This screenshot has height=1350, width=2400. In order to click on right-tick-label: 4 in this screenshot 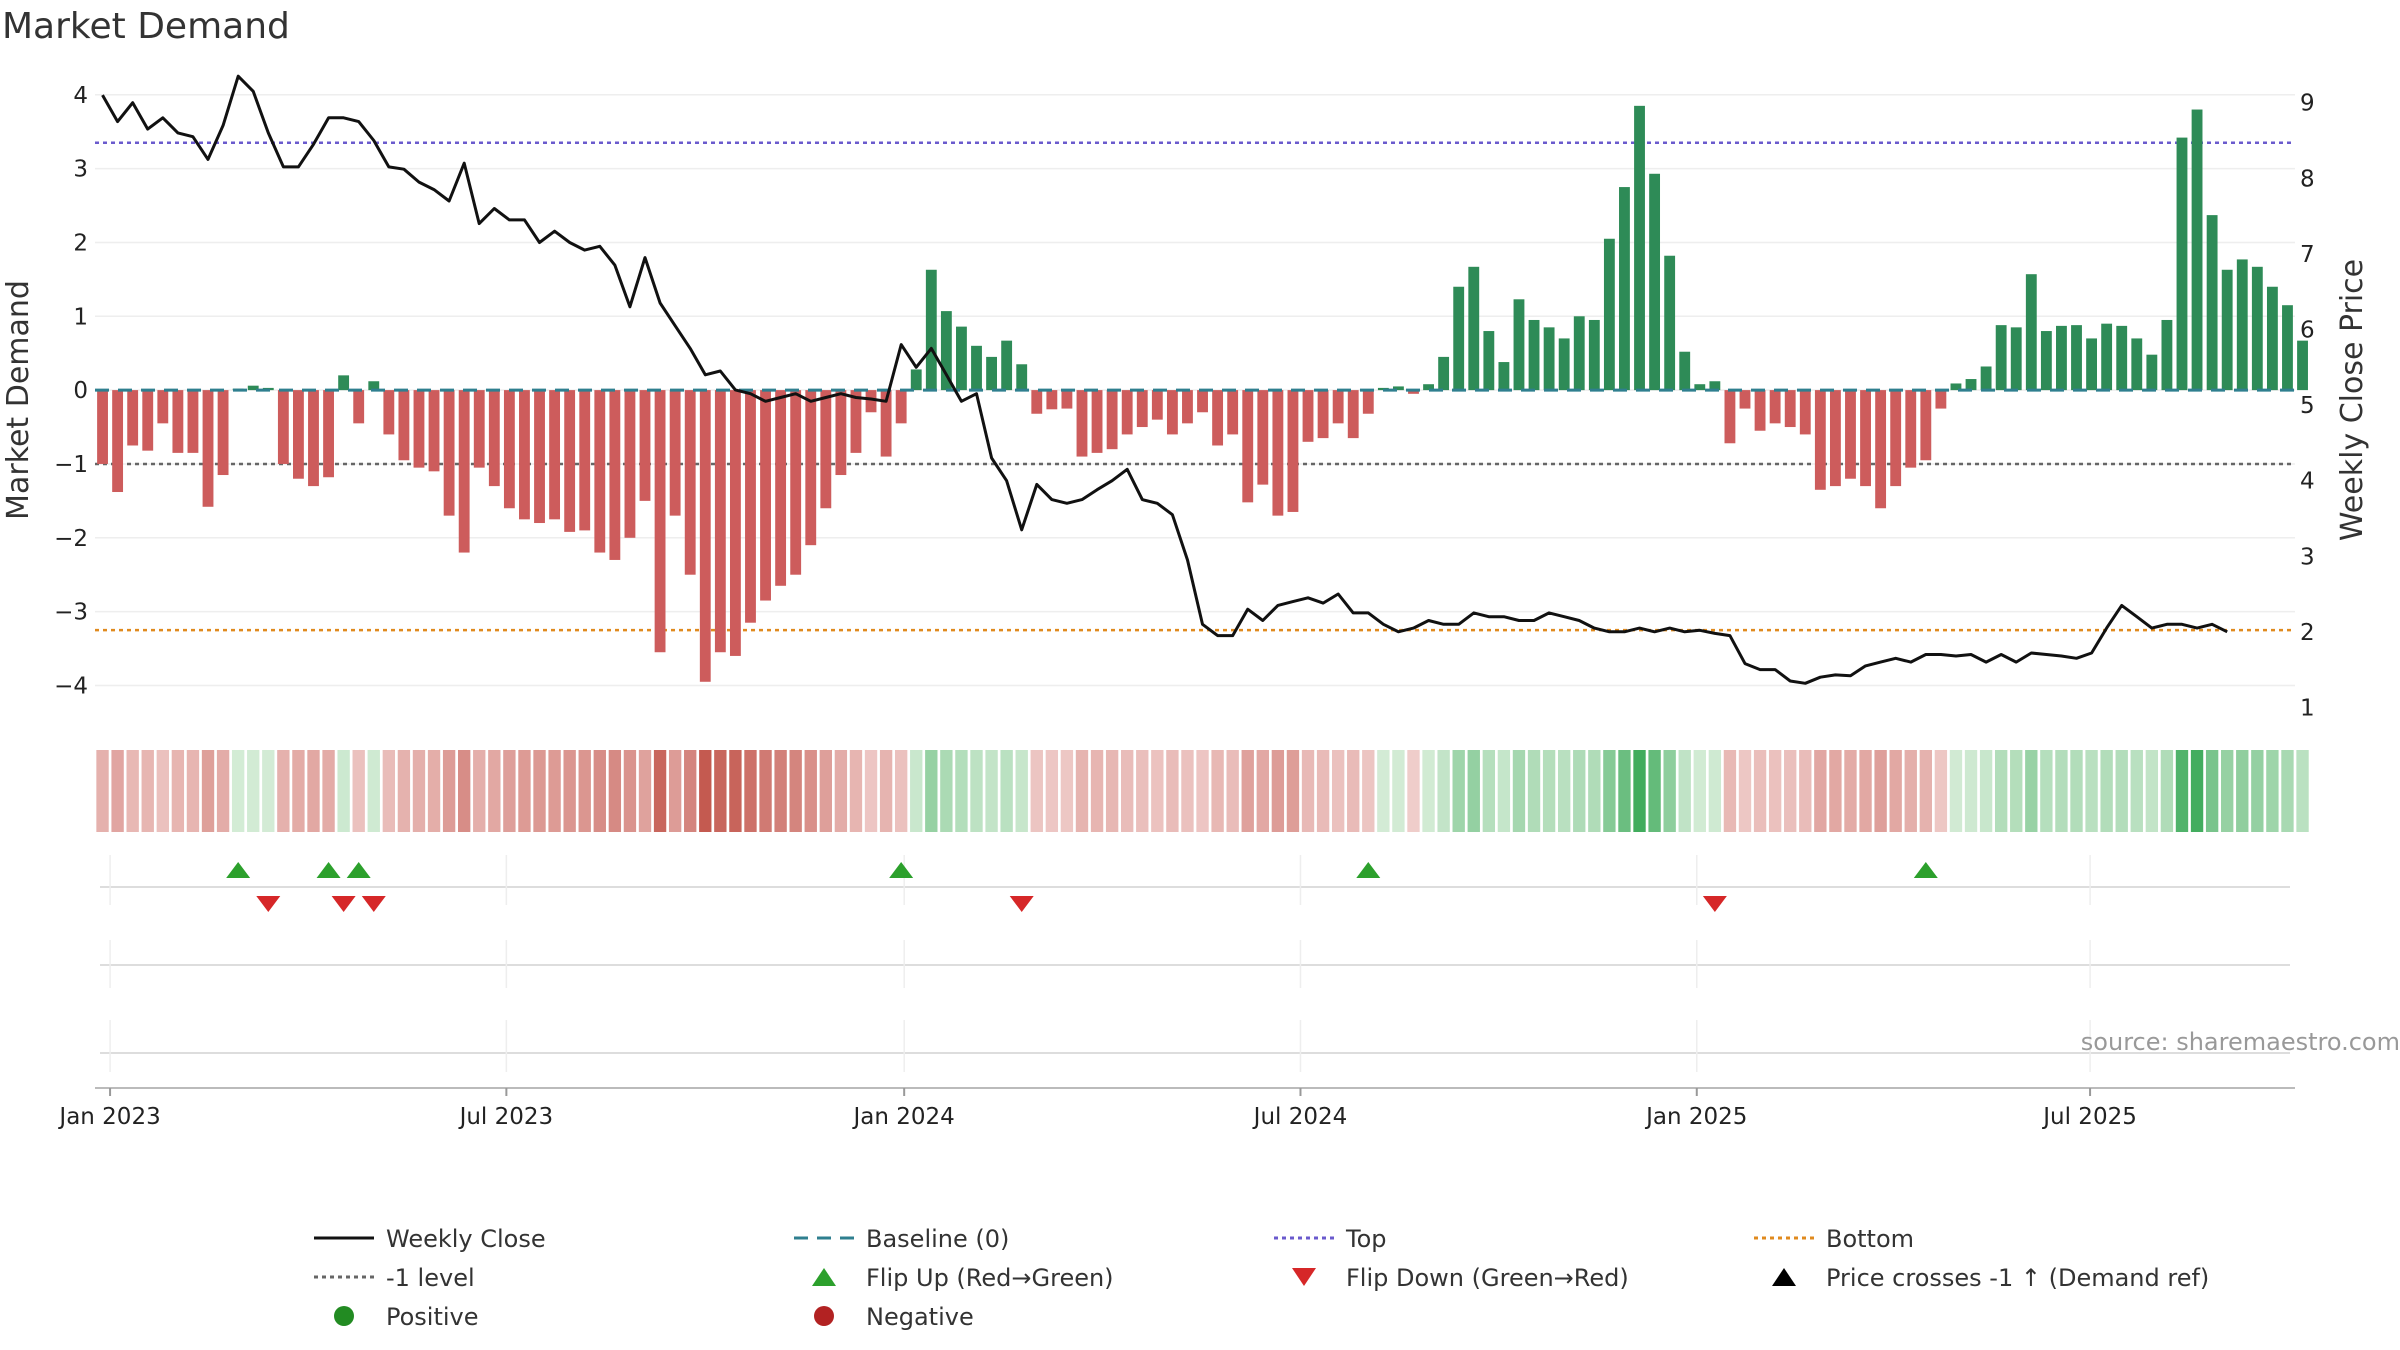, I will do `click(2307, 482)`.